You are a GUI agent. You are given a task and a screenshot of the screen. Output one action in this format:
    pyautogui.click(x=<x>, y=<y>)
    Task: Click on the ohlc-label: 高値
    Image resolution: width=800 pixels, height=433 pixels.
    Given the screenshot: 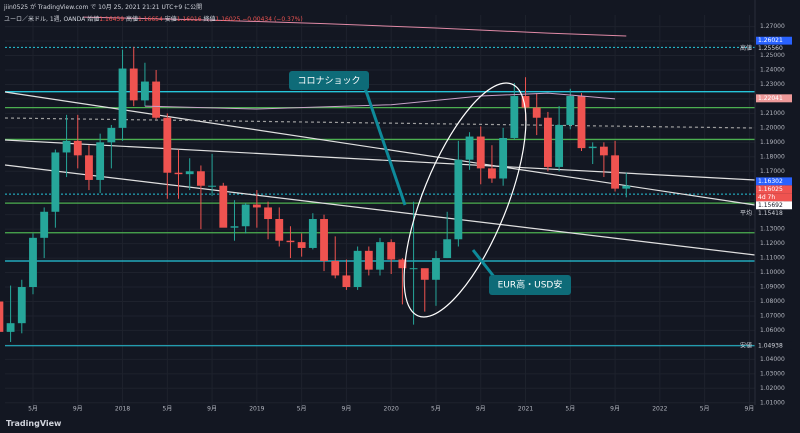 What is the action you would take?
    pyautogui.click(x=131, y=19)
    